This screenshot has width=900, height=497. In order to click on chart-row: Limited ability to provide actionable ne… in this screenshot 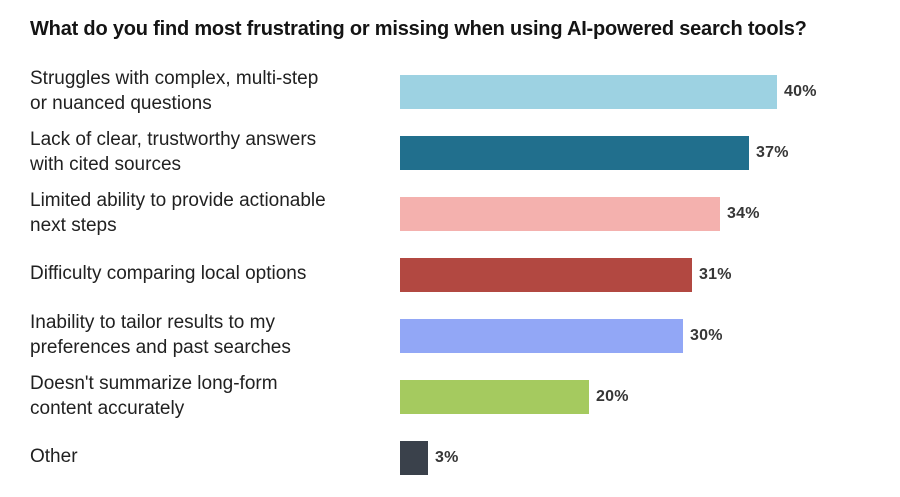, I will do `click(460, 213)`.